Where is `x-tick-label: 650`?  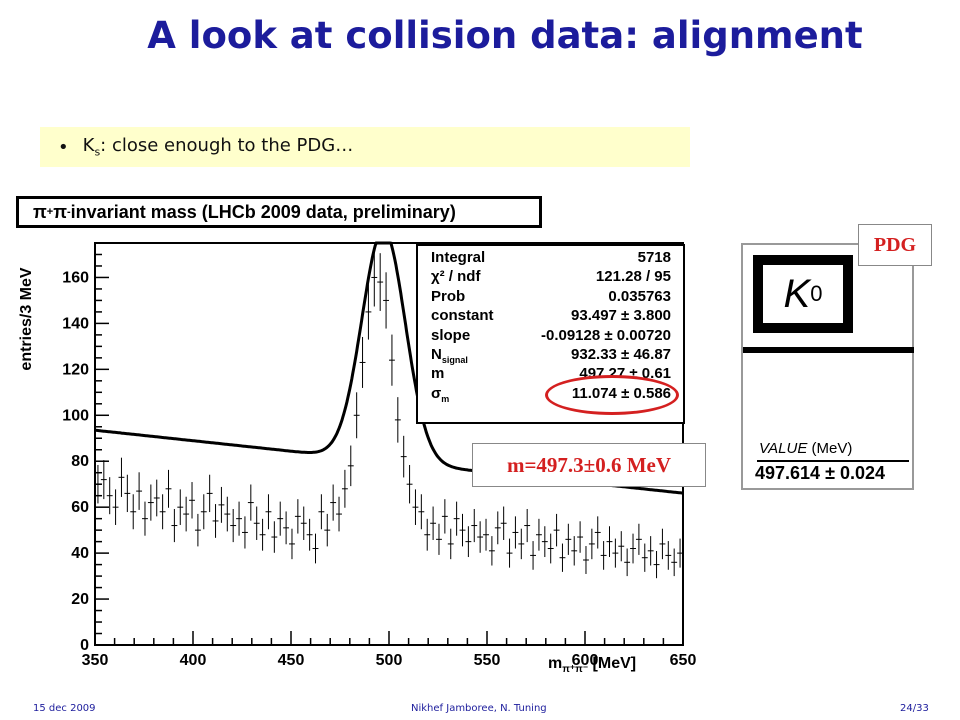
x-tick-label: 650 is located at coordinates (683, 660).